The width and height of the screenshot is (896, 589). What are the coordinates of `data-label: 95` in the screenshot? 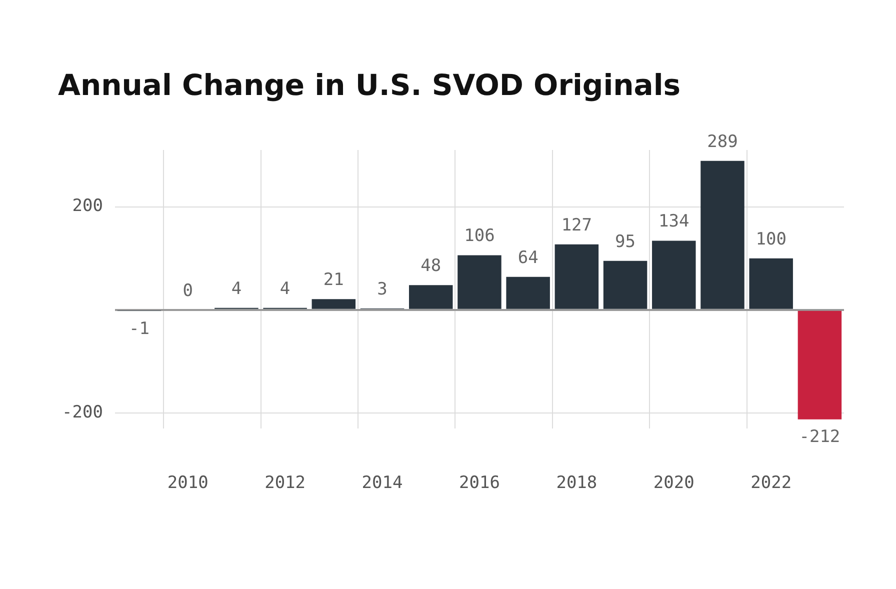 It's located at (625, 242).